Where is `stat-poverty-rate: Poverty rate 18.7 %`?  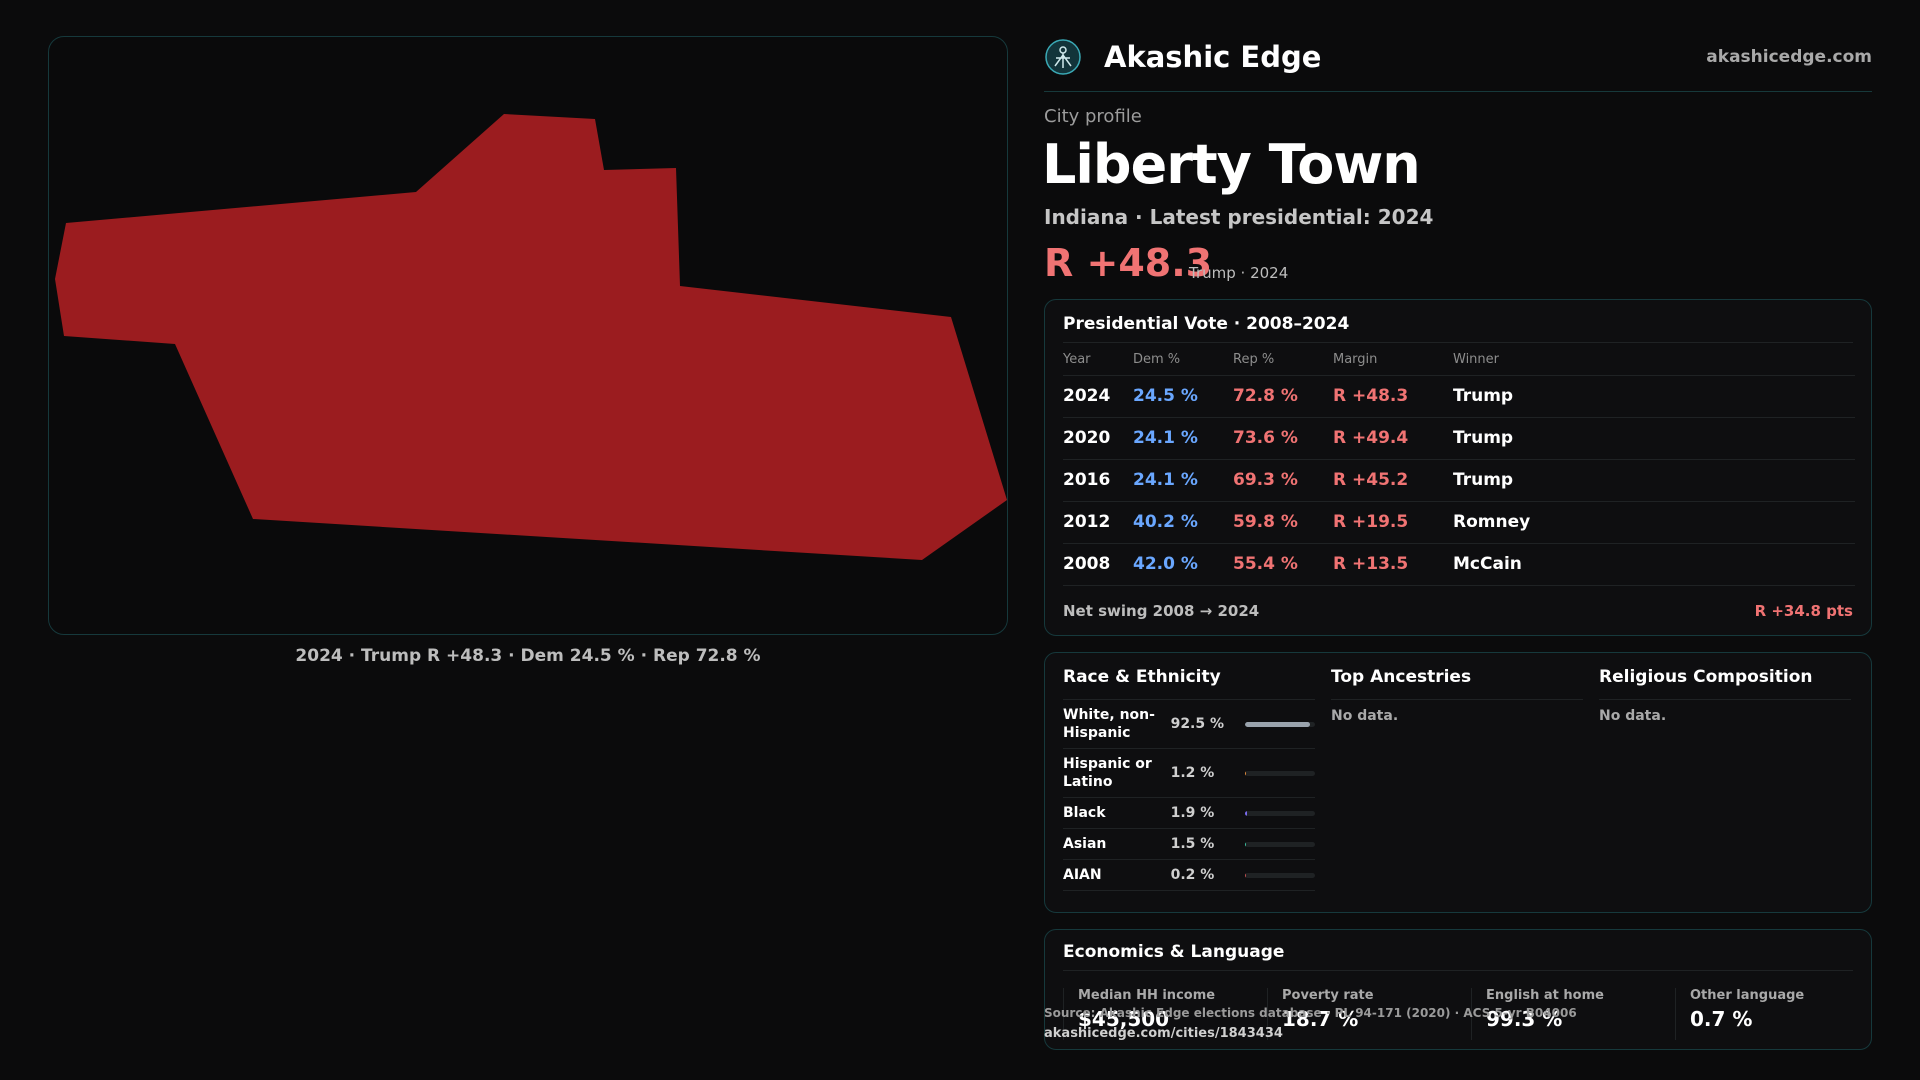 stat-poverty-rate: Poverty rate 18.7 % is located at coordinates (1362, 1014).